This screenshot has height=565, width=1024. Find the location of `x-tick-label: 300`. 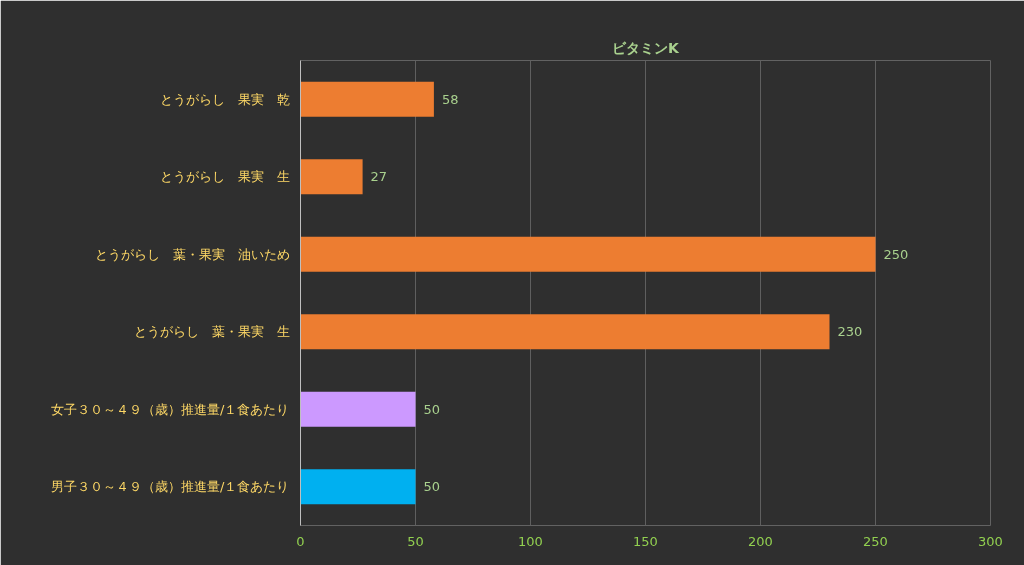

x-tick-label: 300 is located at coordinates (990, 541).